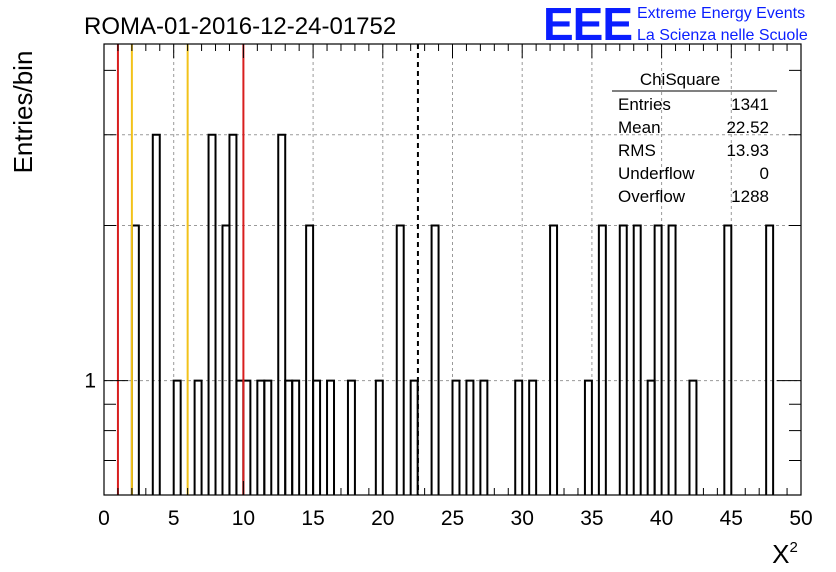 Image resolution: width=836 pixels, height=572 pixels. Describe the element at coordinates (750, 104) in the screenshot. I see `stats-value: 1341` at that location.